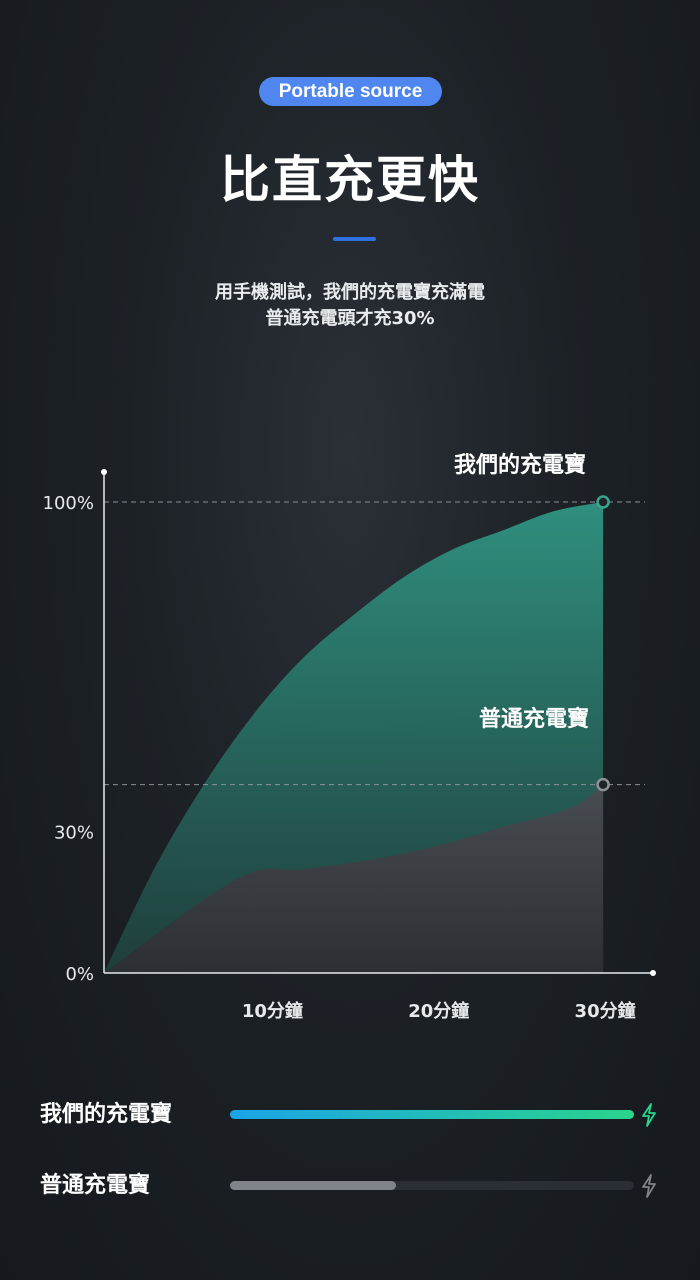  Describe the element at coordinates (350, 91) in the screenshot. I see `source-badge: Portable source` at that location.